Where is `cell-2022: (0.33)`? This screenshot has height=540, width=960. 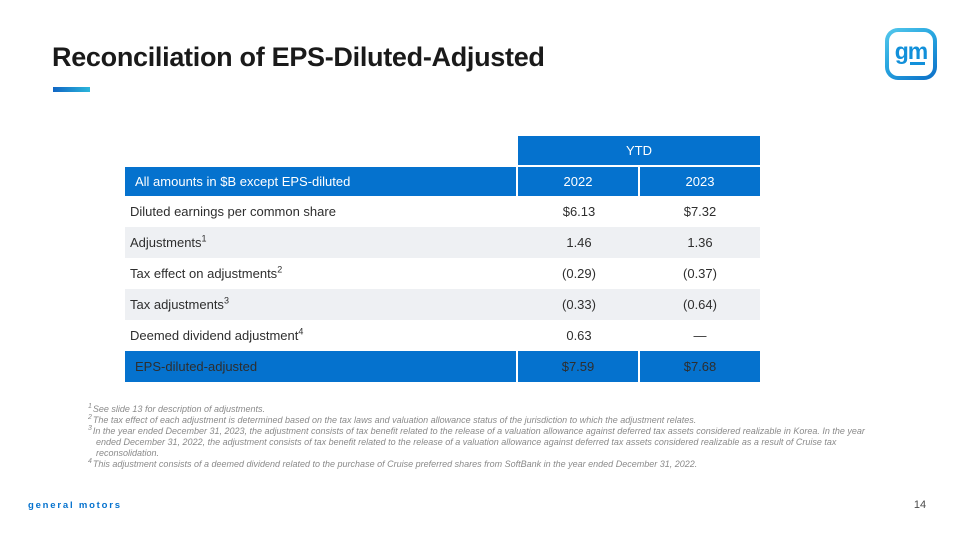 cell-2022: (0.33) is located at coordinates (579, 304).